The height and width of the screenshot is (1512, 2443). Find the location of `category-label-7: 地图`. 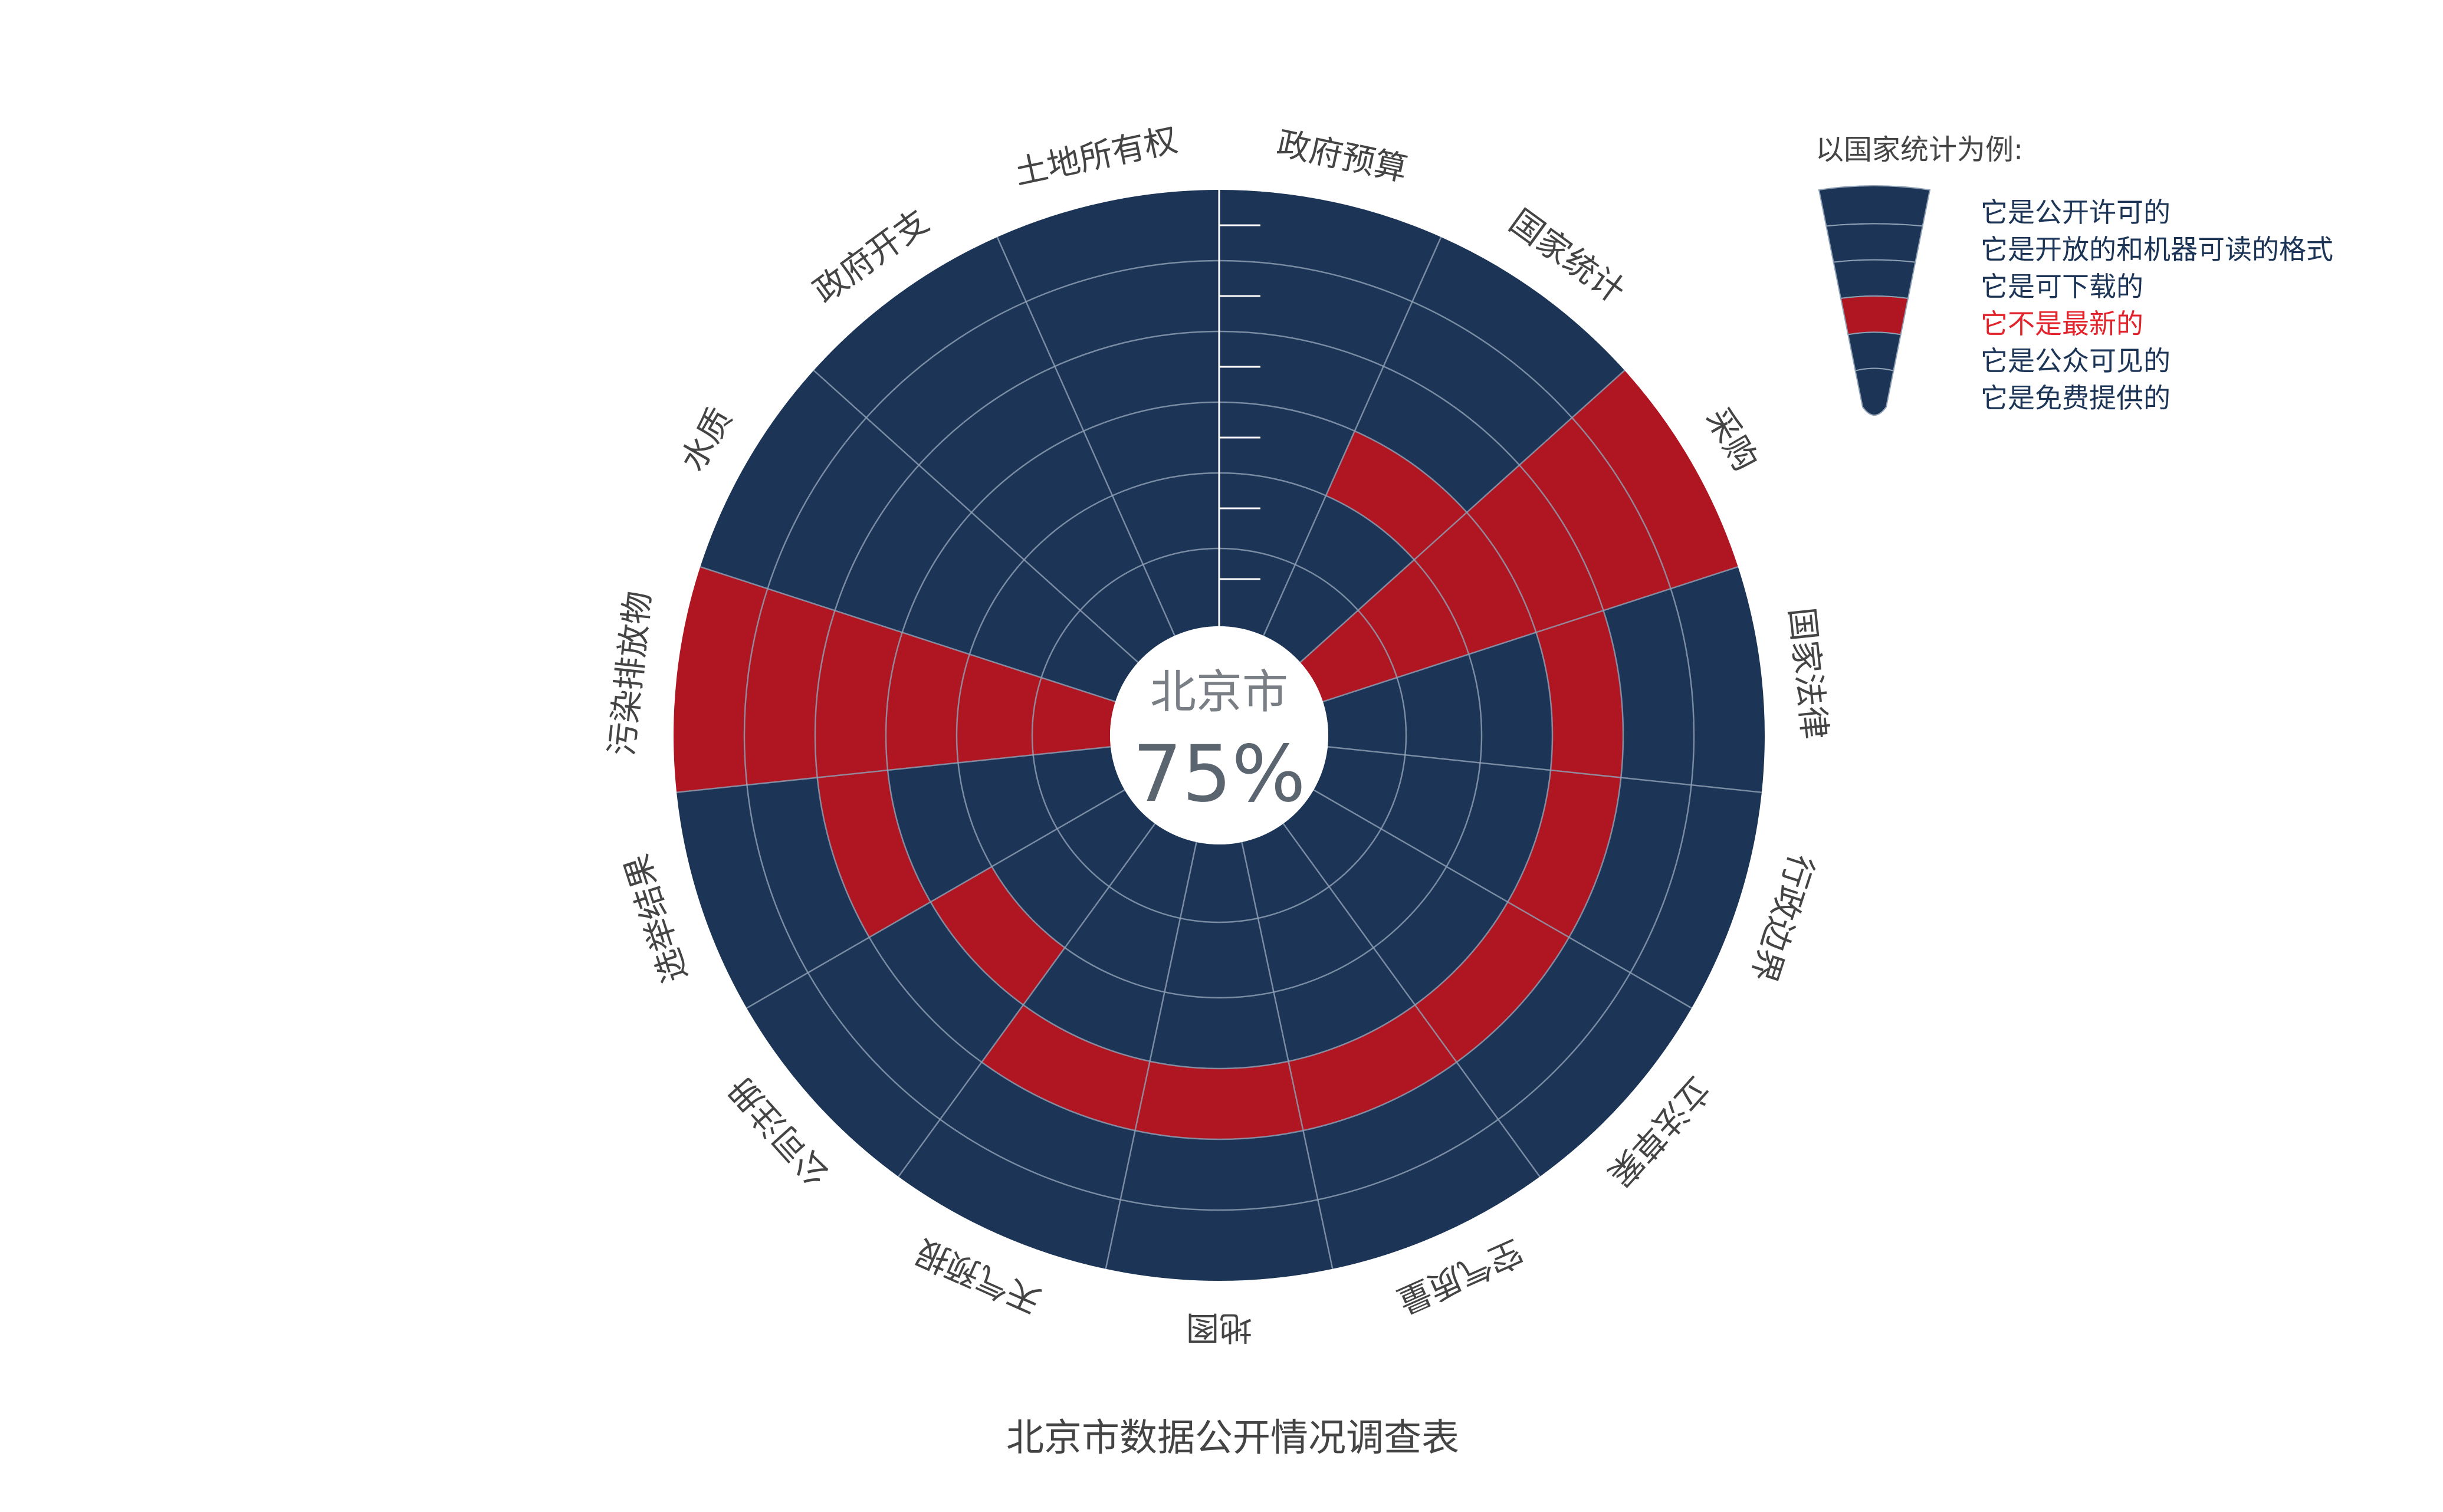

category-label-7: 地图 is located at coordinates (1219, 1327).